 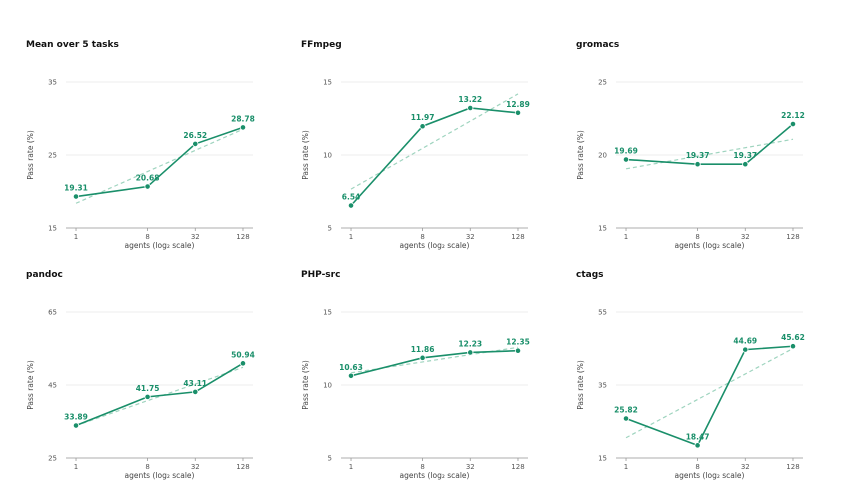 What do you see at coordinates (745, 341) in the screenshot?
I see `data-label: 44.69` at bounding box center [745, 341].